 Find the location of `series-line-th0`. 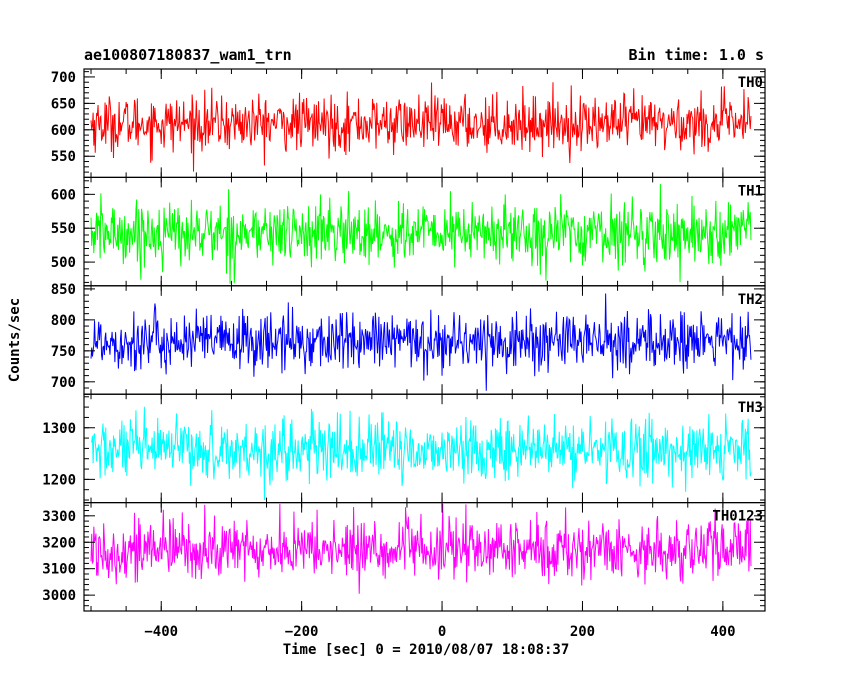

series-line-th0 is located at coordinates (421, 127).